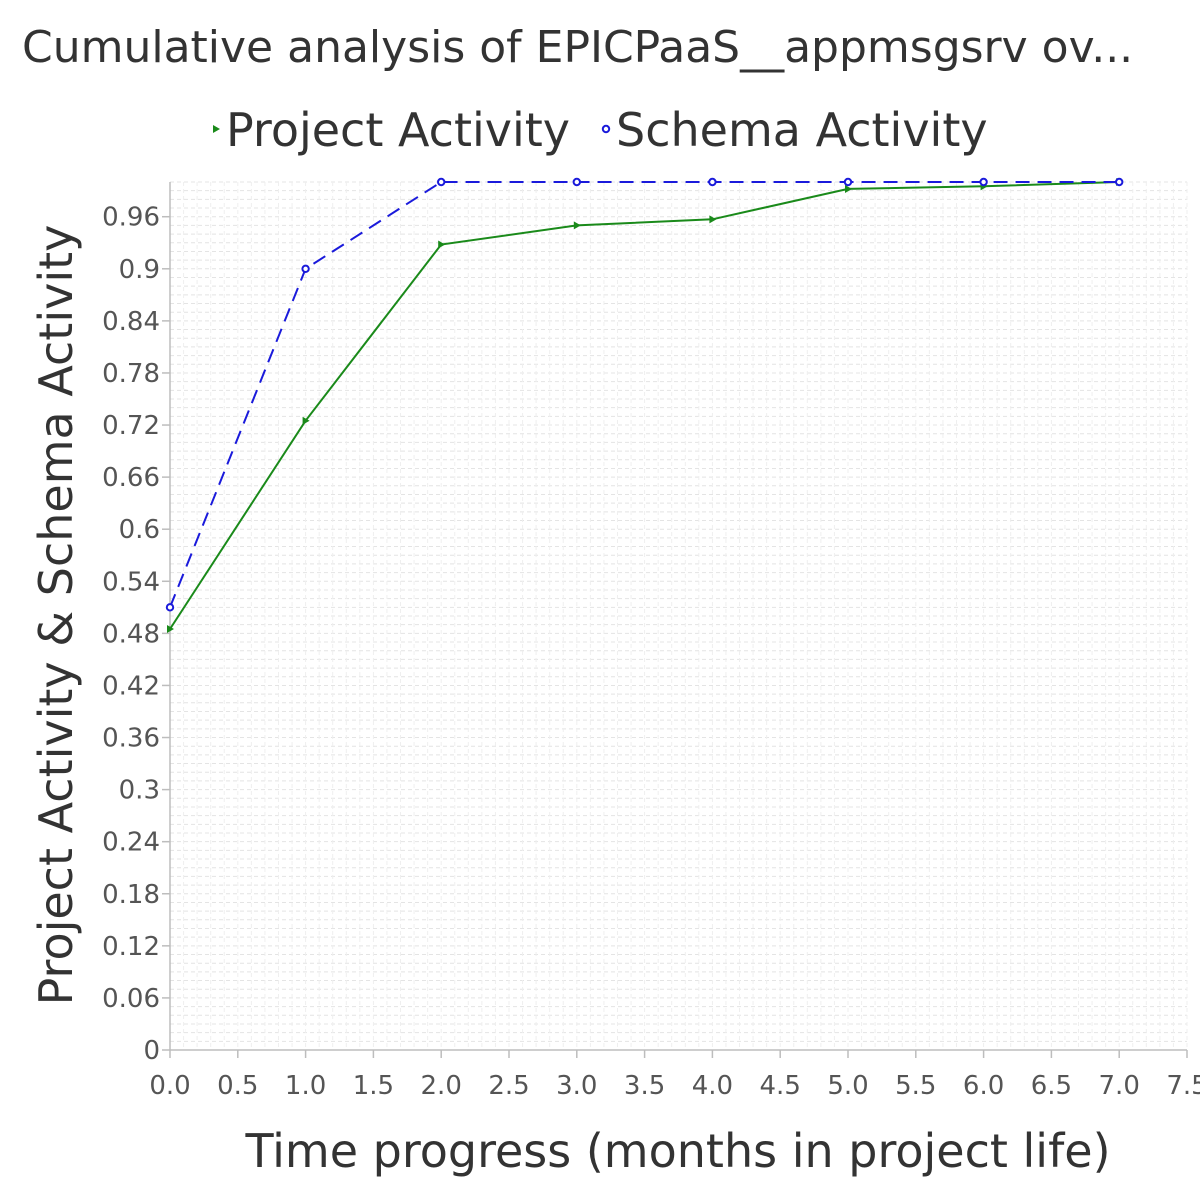  What do you see at coordinates (712, 1086) in the screenshot?
I see `x-tick-label: 4.0` at bounding box center [712, 1086].